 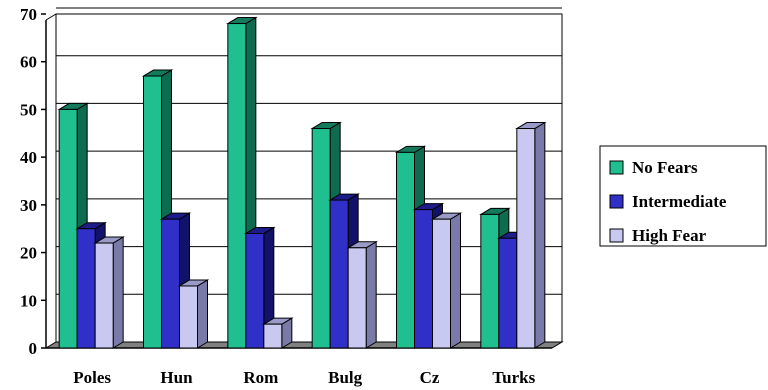 I want to click on y-tick-label: 0, so click(x=33, y=348).